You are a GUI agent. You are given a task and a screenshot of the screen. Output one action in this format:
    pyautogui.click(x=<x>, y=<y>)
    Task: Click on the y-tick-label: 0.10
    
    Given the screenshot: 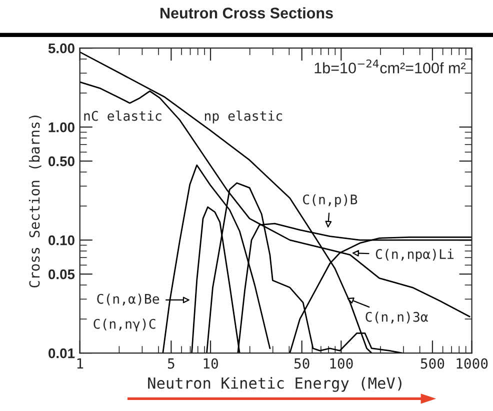 What is the action you would take?
    pyautogui.click(x=61, y=240)
    